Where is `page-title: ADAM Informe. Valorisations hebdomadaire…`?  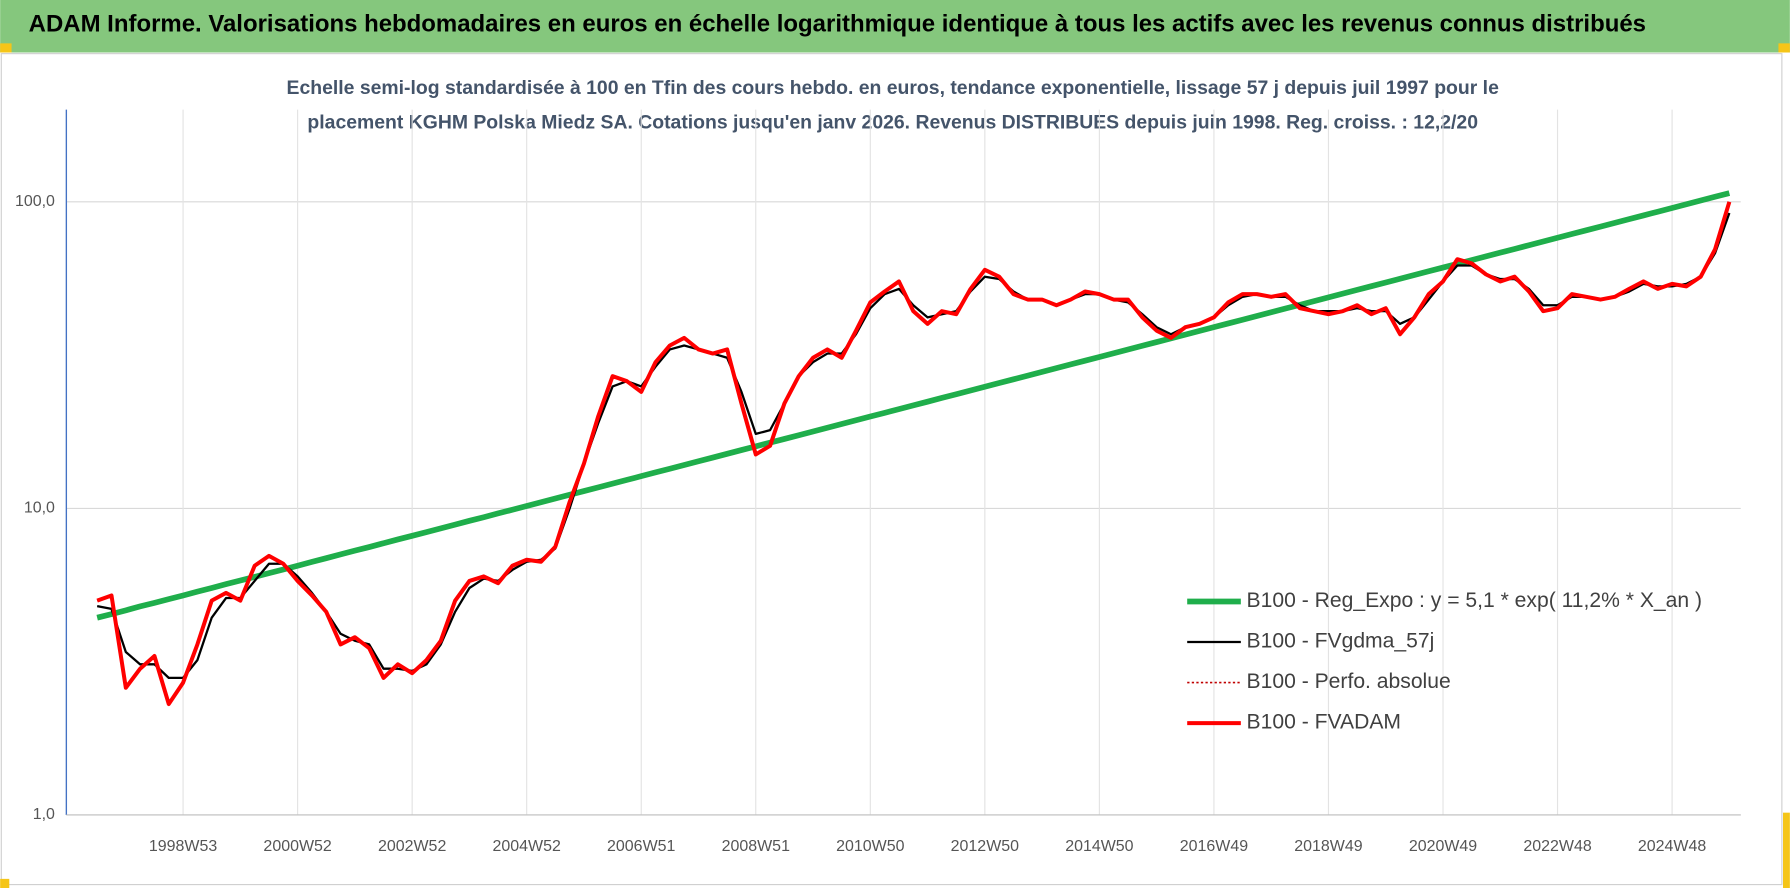 page-title: ADAM Informe. Valorisations hebdomadaire… is located at coordinates (837, 23).